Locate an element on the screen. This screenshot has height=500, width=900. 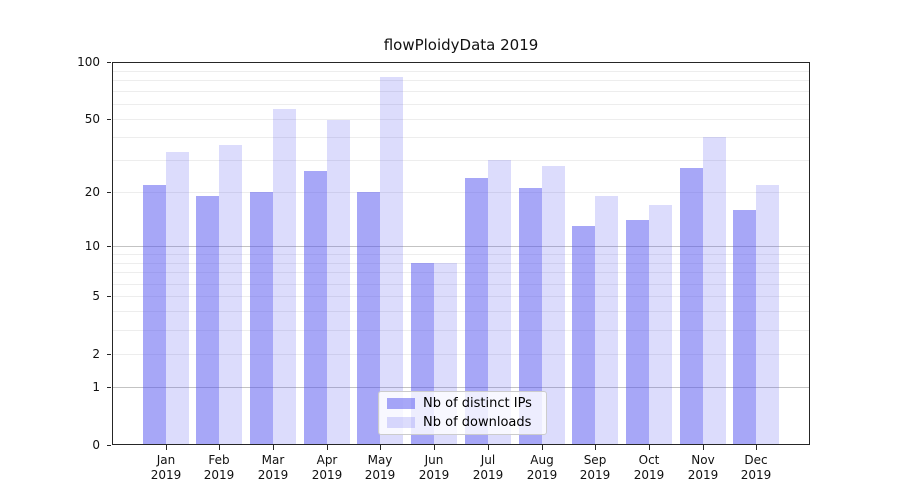
legend-label-distinct-ips: Nb of distinct IPs is located at coordinates (477, 403).